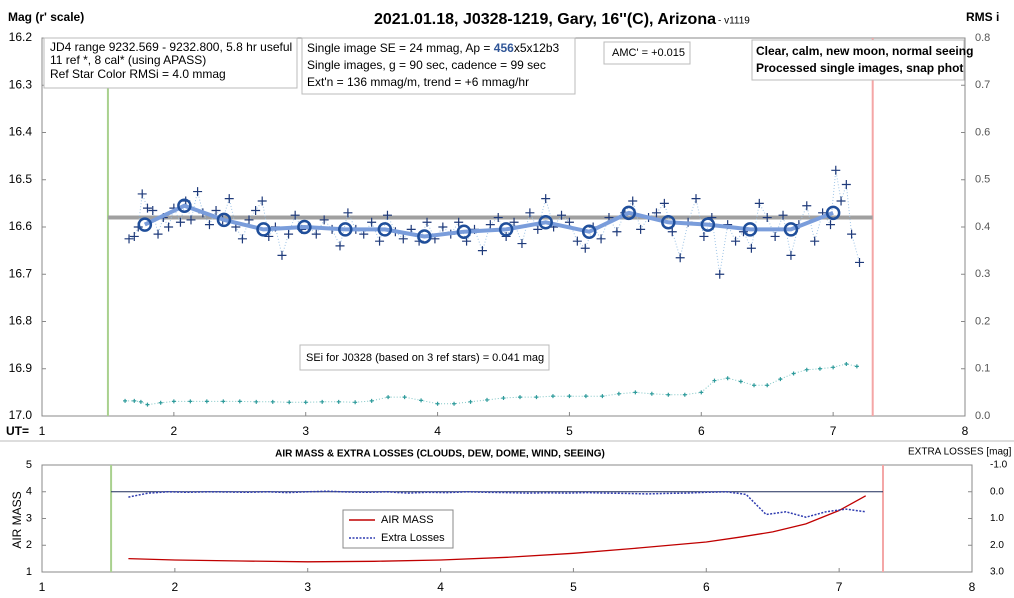 The image size is (1014, 598). I want to click on y-tick-label: 16.5, so click(21, 179).